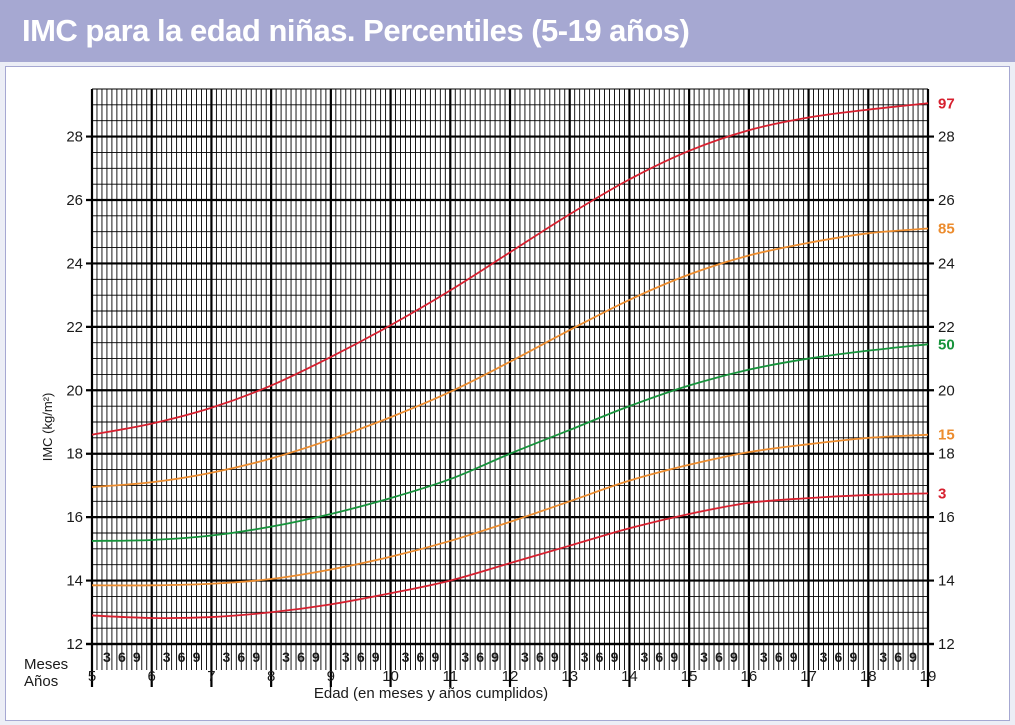 The height and width of the screenshot is (725, 1015). Describe the element at coordinates (946, 298) in the screenshot. I see `series-labels: 97 85 50 15 3` at that location.